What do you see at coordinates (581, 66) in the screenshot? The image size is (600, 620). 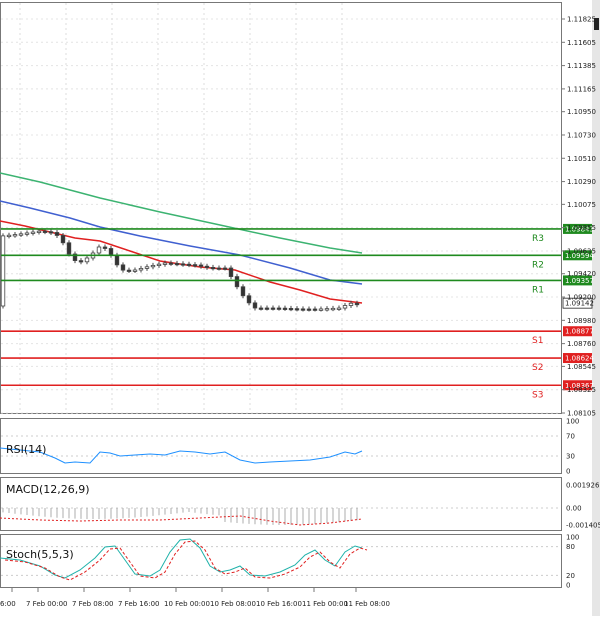 I see `price-tick-label: 1.11385` at bounding box center [581, 66].